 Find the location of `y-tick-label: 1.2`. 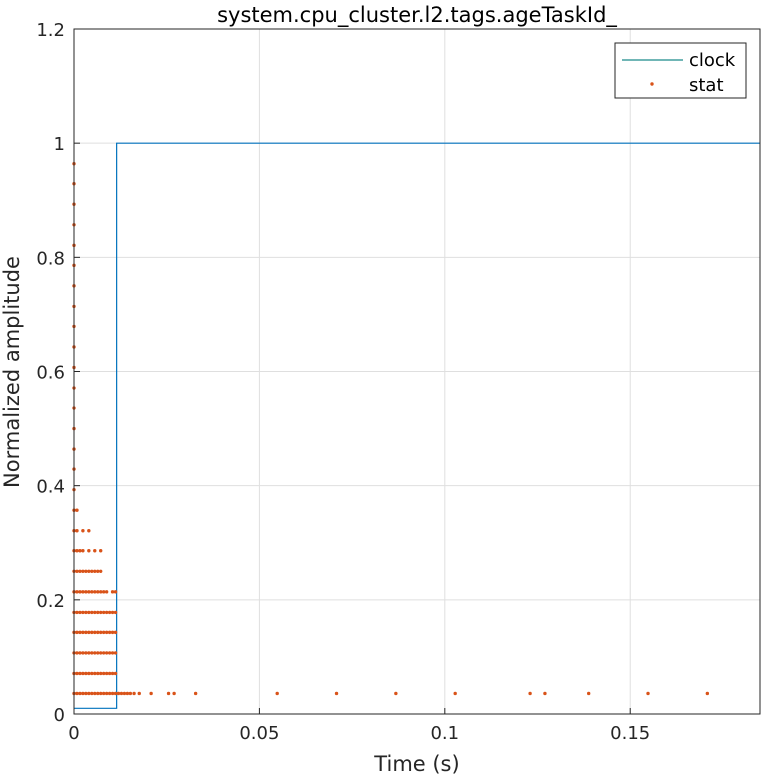

y-tick-label: 1.2 is located at coordinates (50, 30).